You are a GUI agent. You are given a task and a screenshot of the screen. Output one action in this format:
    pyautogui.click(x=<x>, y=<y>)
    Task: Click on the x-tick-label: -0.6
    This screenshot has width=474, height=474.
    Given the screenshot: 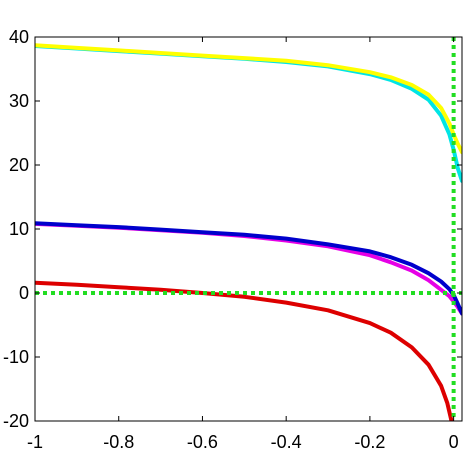 What is the action you would take?
    pyautogui.click(x=202, y=442)
    